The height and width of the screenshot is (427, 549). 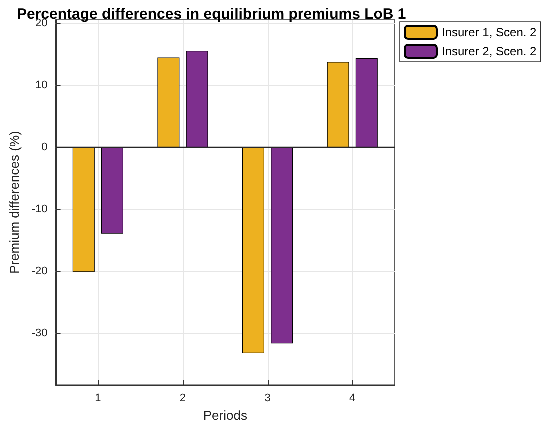 I want to click on y-tick-label: 10, so click(x=42, y=86).